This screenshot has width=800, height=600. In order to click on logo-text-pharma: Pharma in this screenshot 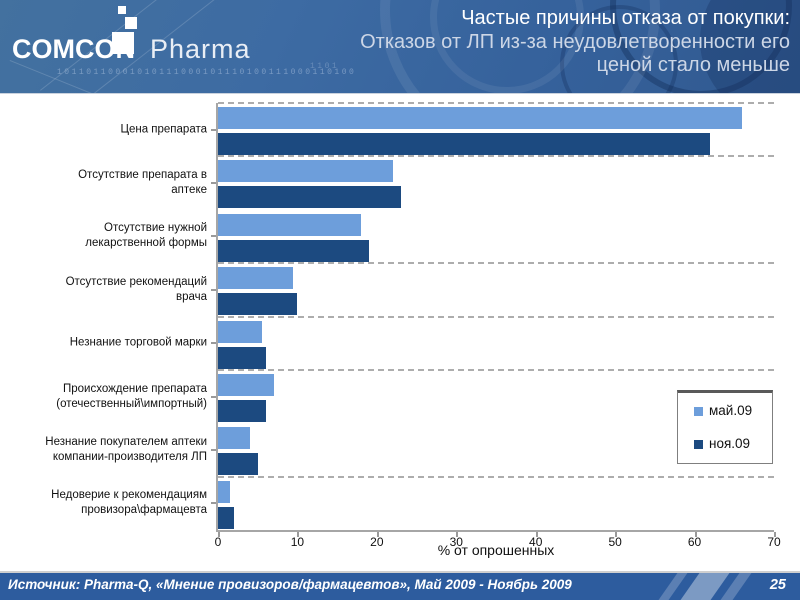, I will do `click(200, 49)`.